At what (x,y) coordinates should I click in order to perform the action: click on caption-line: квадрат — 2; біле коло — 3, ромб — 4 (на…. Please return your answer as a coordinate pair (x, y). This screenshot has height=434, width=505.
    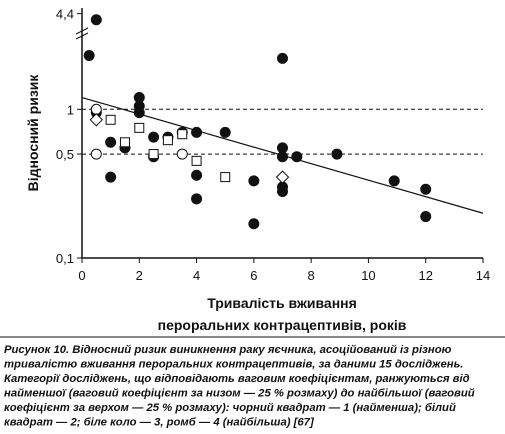
    Looking at the image, I should click on (159, 423).